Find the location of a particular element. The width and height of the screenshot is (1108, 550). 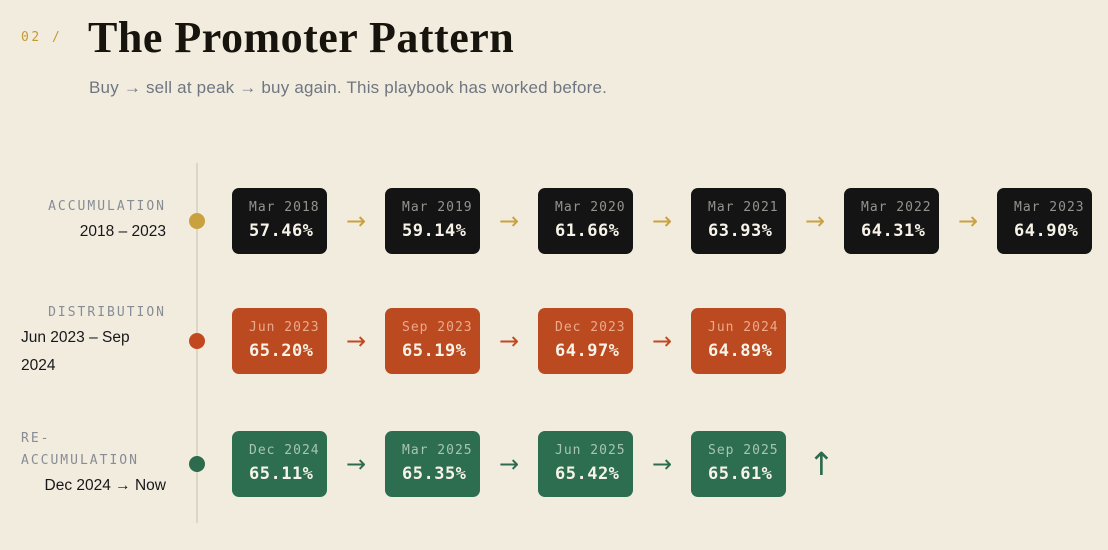

section-number: 02 / is located at coordinates (42, 37).